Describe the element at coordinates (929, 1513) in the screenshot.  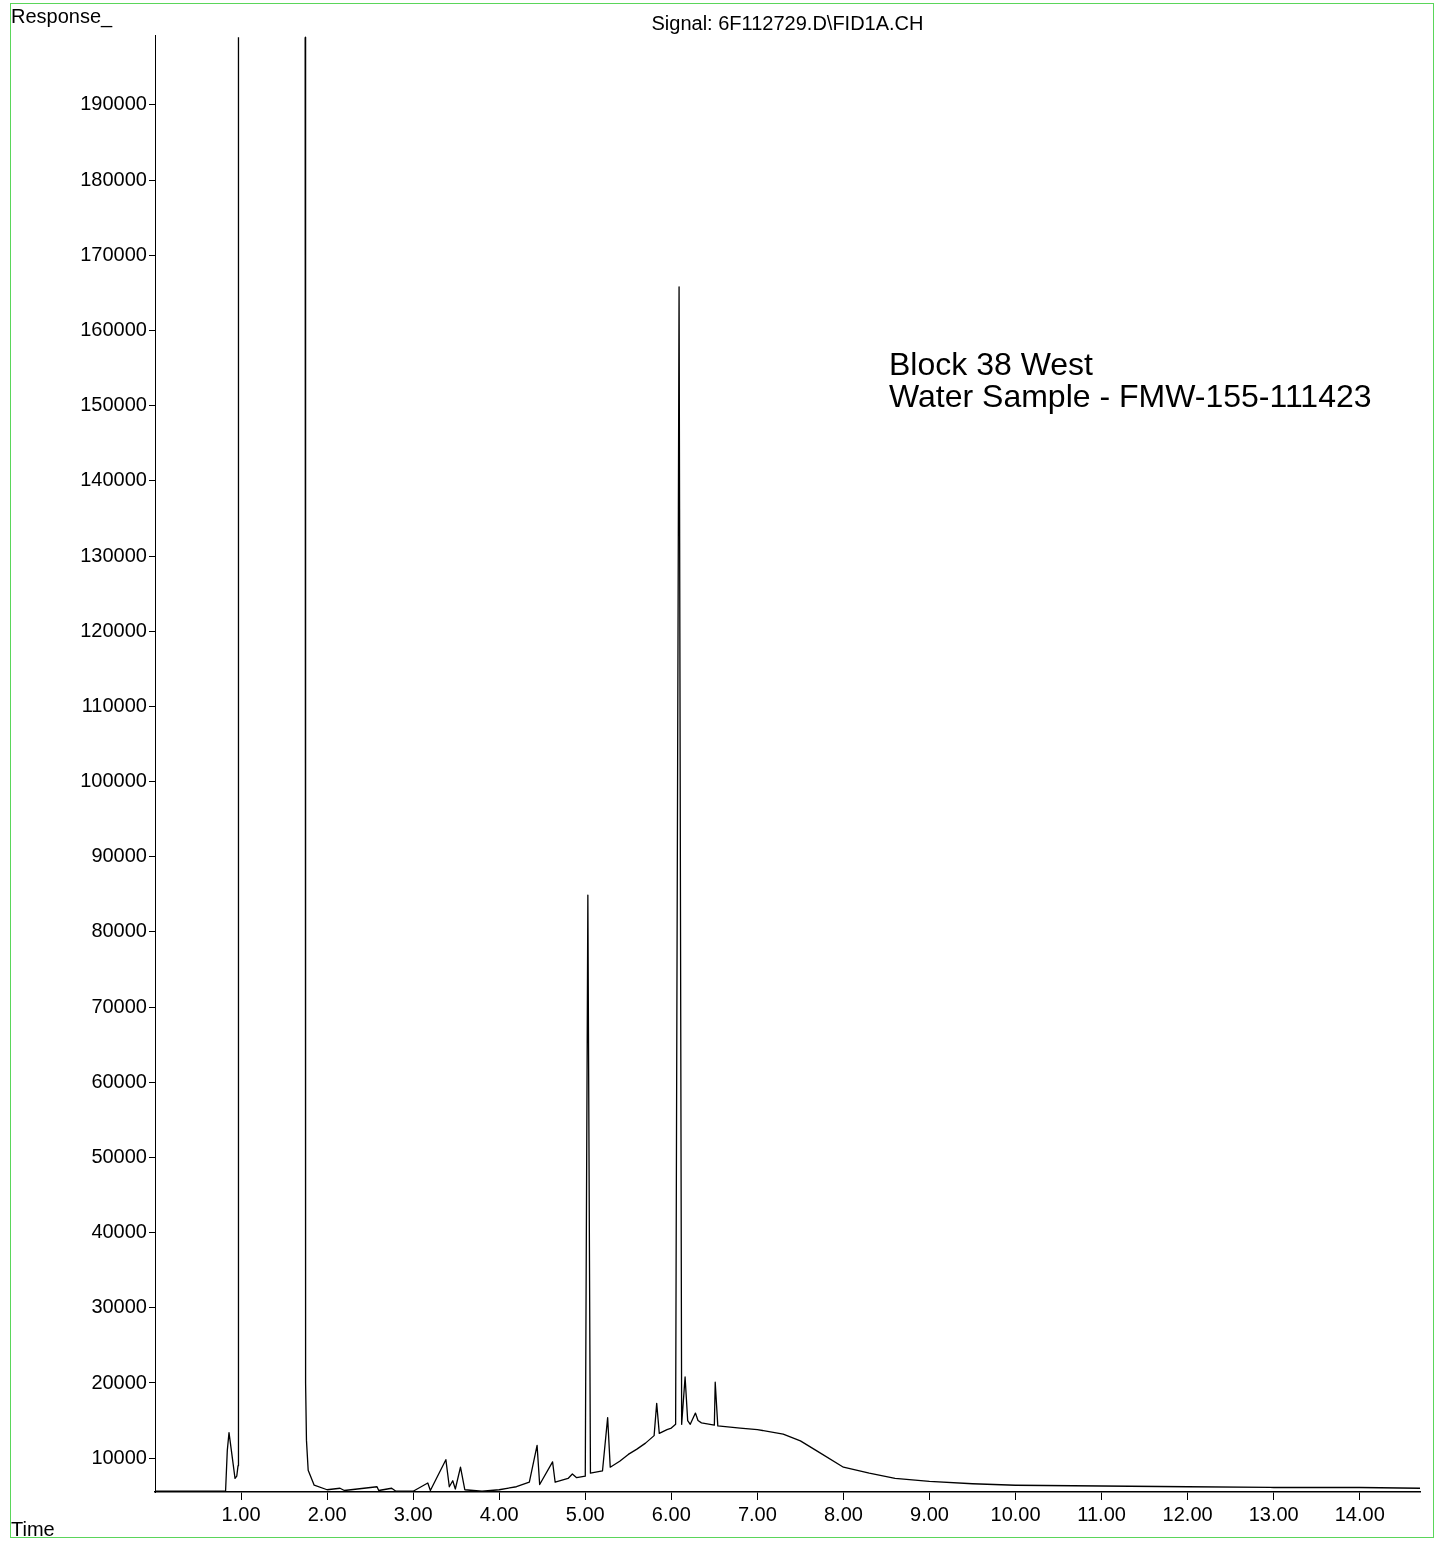
I see `x-tick-label: 9.00` at that location.